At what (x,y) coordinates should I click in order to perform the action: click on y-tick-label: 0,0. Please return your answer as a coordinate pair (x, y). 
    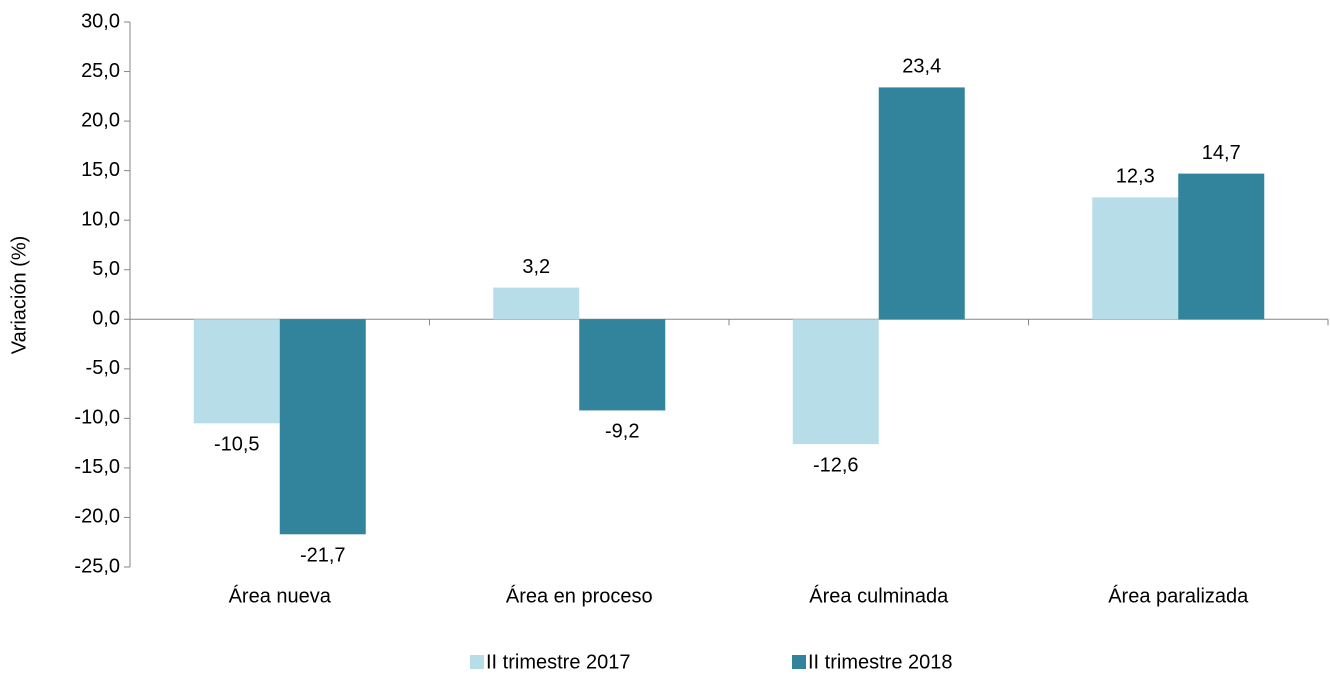
    Looking at the image, I should click on (106, 319).